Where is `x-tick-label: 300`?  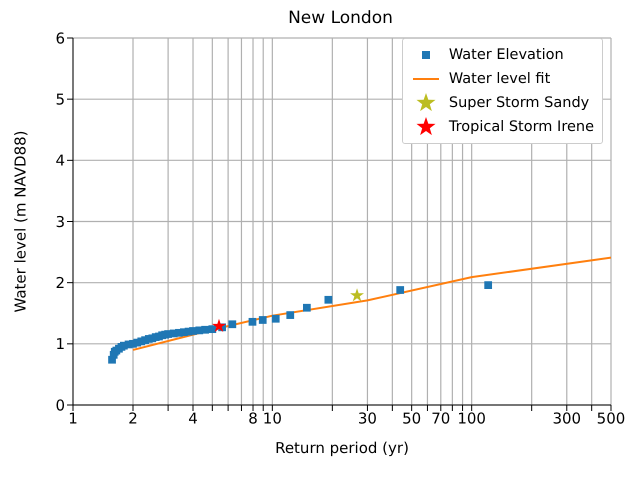
x-tick-label: 300 is located at coordinates (567, 419).